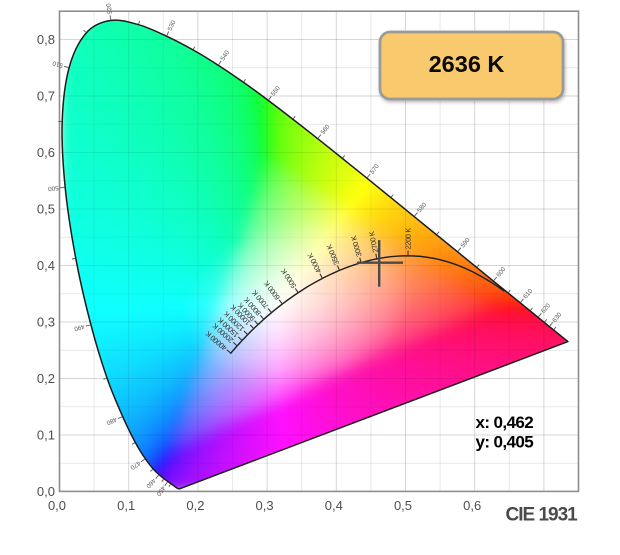  Describe the element at coordinates (46, 96) in the screenshot. I see `svg-text: 0,7` at that location.